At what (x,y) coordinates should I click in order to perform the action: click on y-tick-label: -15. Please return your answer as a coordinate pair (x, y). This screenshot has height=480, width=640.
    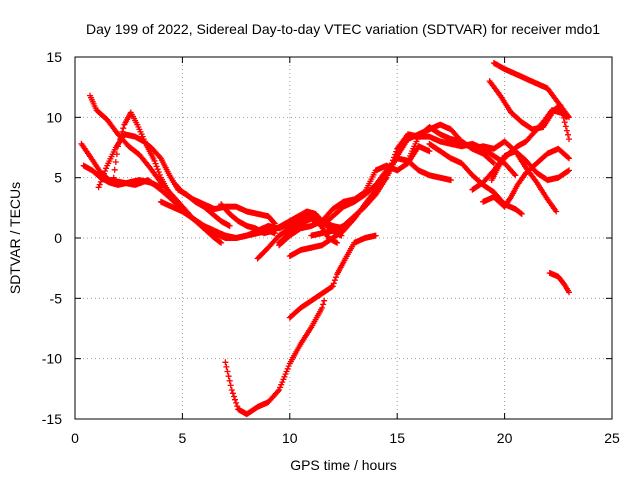
    Looking at the image, I should click on (52, 419).